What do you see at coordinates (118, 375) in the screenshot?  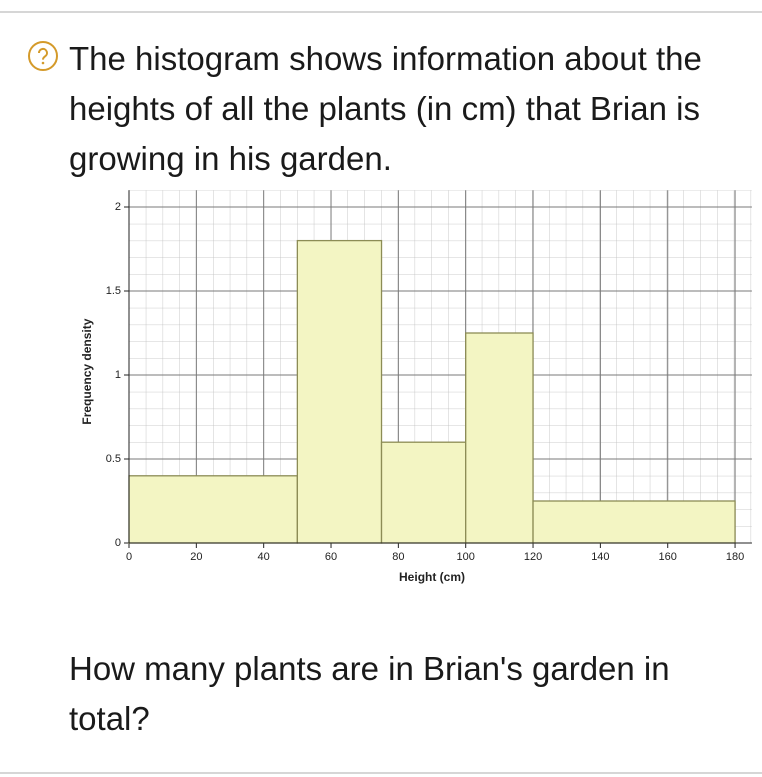 I see `y-tick-label: 1` at bounding box center [118, 375].